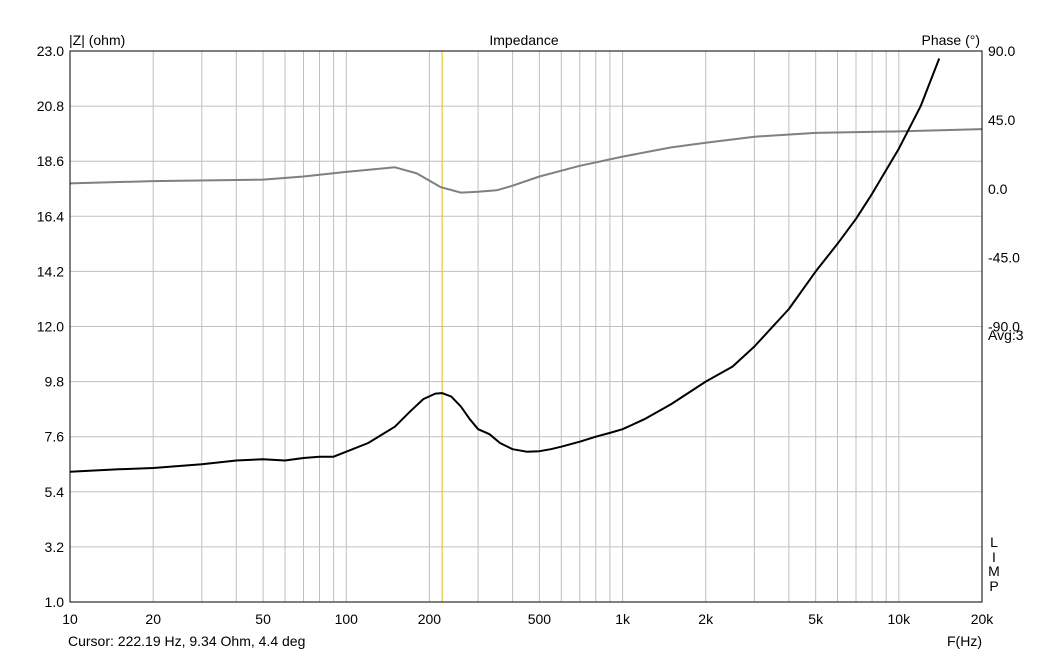 The height and width of the screenshot is (653, 1050). What do you see at coordinates (994, 556) in the screenshot?
I see `limp-letter-i: I` at bounding box center [994, 556].